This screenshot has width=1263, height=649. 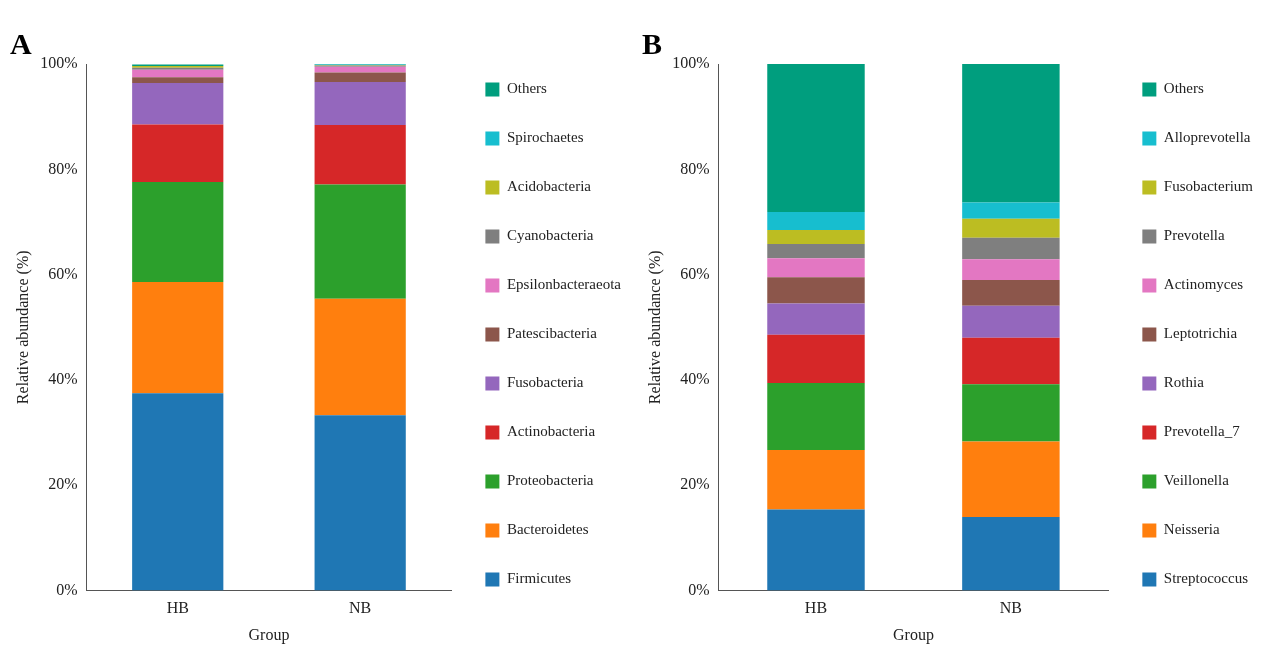 I want to click on legend-label: Actinomyces, so click(x=1203, y=284).